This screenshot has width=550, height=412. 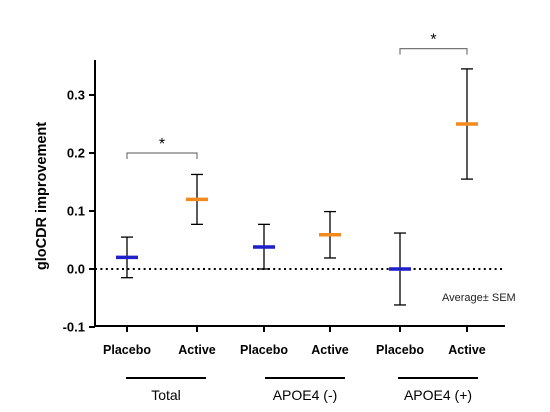 What do you see at coordinates (479, 298) in the screenshot?
I see `sem-annotation: Average± SEM` at bounding box center [479, 298].